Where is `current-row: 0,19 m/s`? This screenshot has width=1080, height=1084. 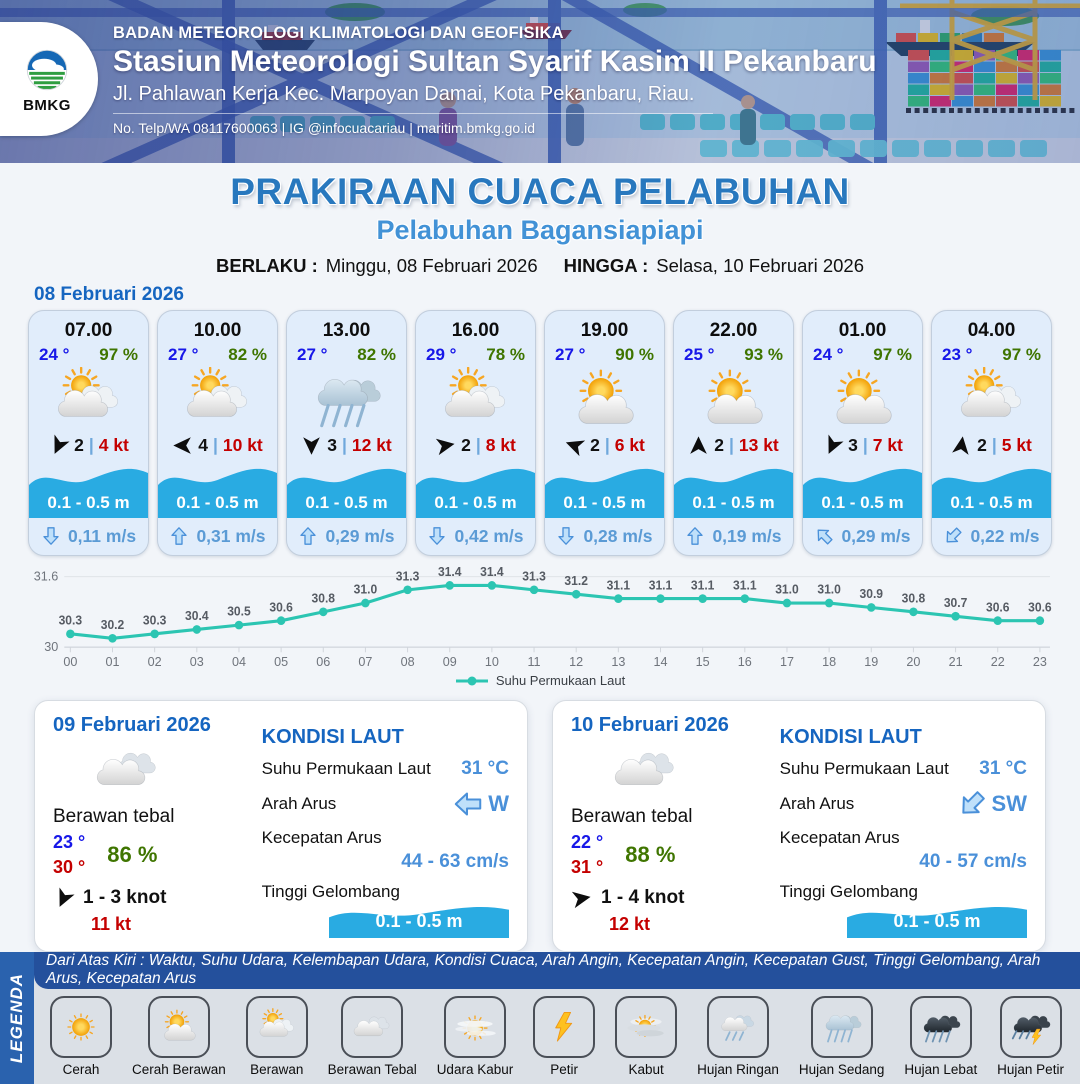 current-row: 0,19 m/s is located at coordinates (733, 536).